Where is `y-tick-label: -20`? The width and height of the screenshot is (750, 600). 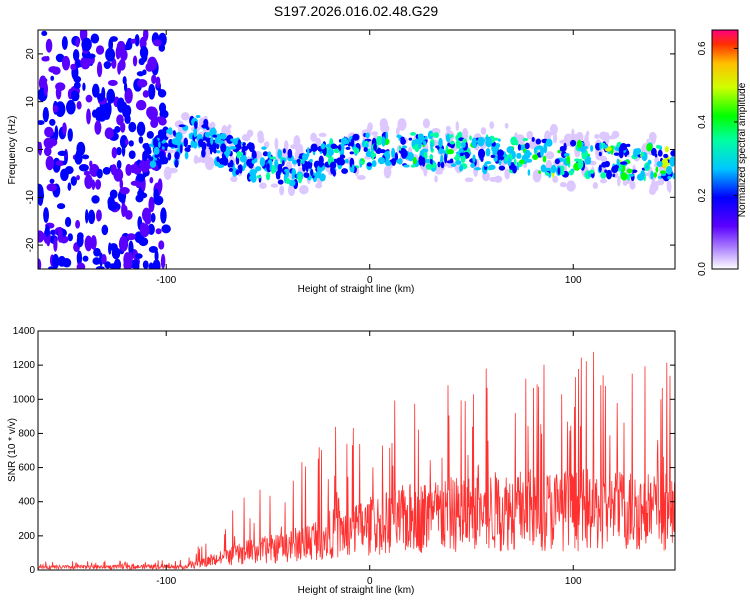 y-tick-label: -20 is located at coordinates (30, 244).